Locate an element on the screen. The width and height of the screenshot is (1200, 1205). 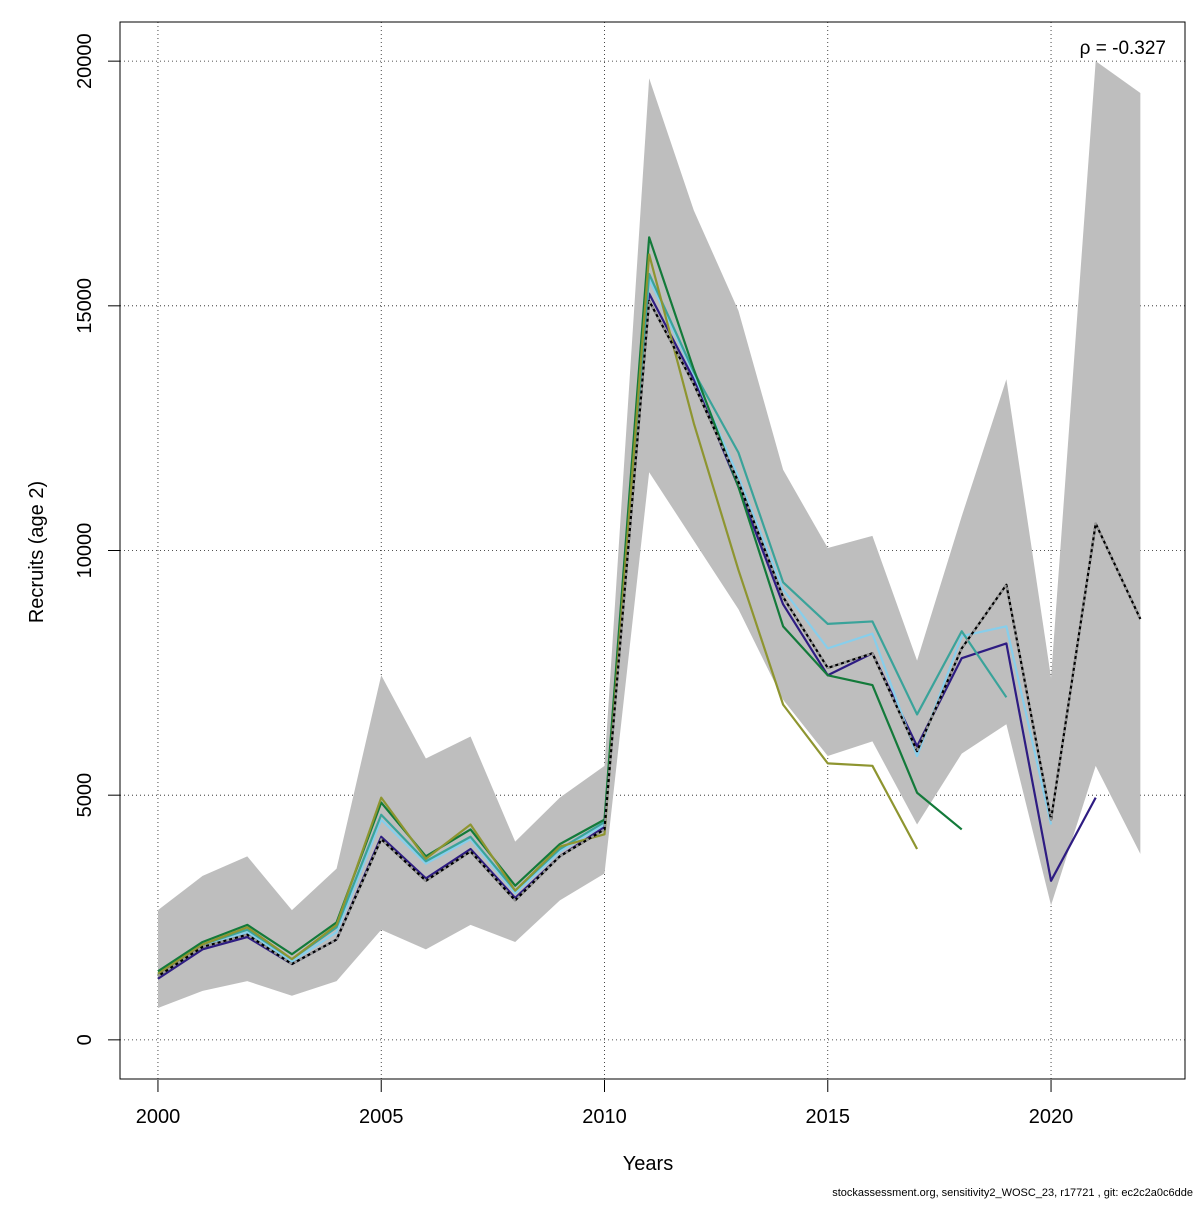
x-tick-label: 2010 is located at coordinates (604, 1117).